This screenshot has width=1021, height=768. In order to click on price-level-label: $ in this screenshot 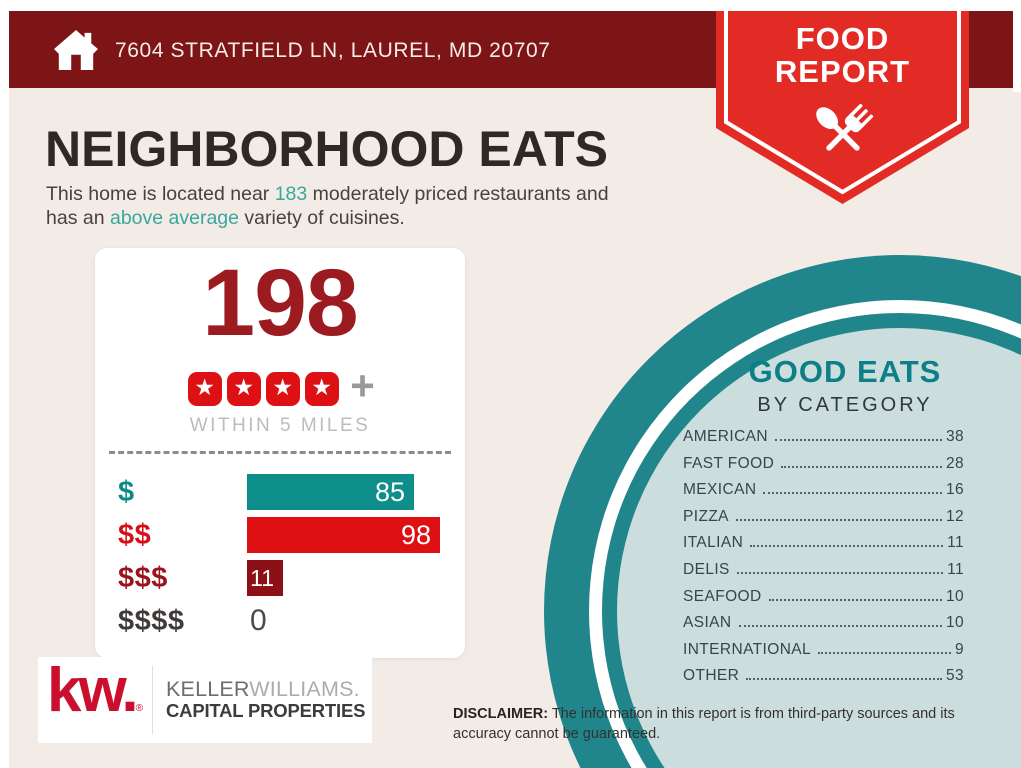, I will do `click(126, 491)`.